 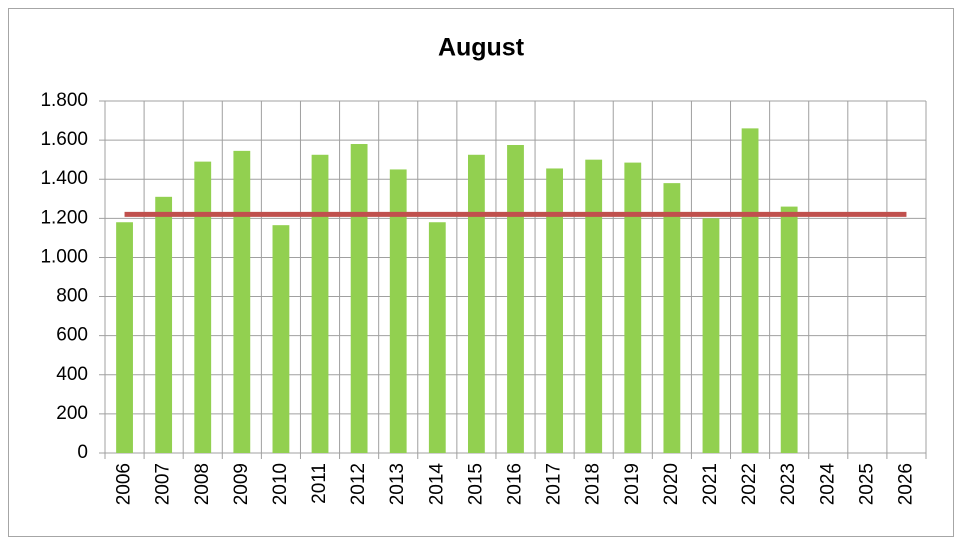 I want to click on chart-title: August, so click(x=481, y=48).